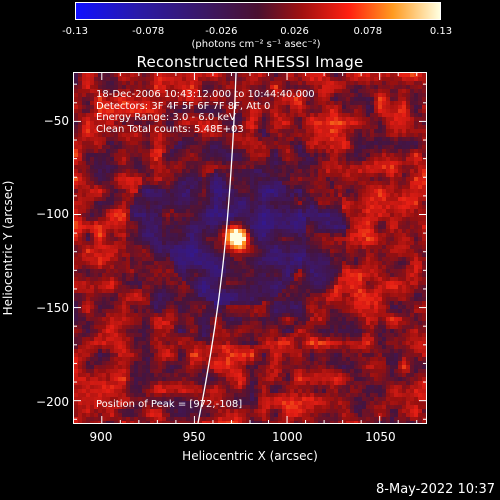 Image resolution: width=500 pixels, height=500 pixels. Describe the element at coordinates (250, 62) in the screenshot. I see `image-title: Reconstructed RHESSI Image` at that location.